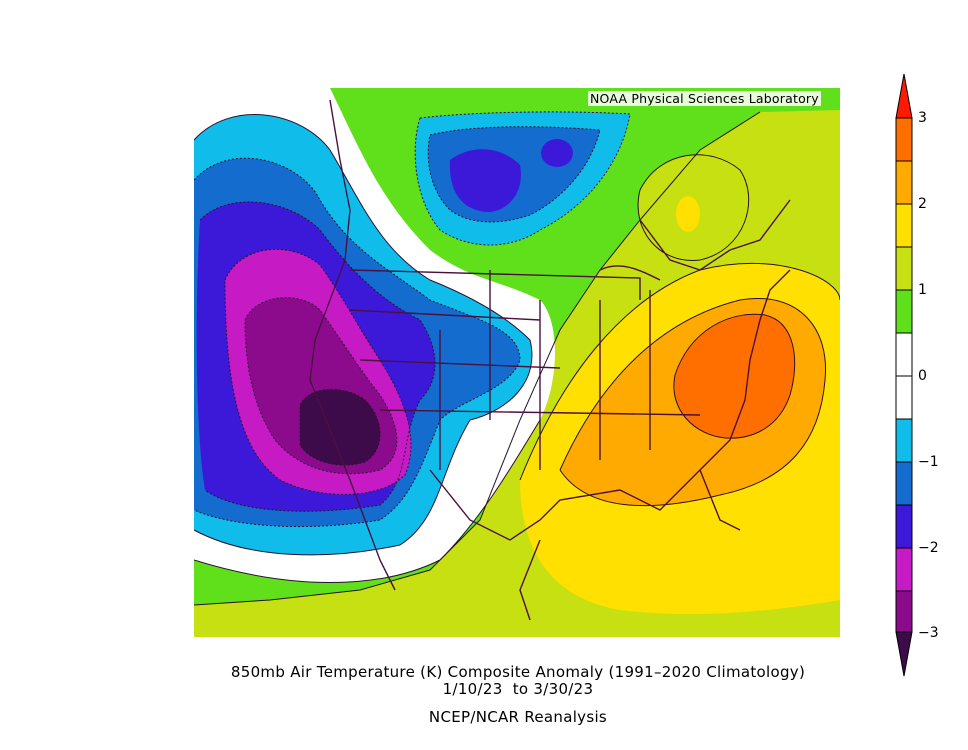  What do you see at coordinates (485, 180) in the screenshot?
I see `anomaly-fill-indigo-north` at bounding box center [485, 180].